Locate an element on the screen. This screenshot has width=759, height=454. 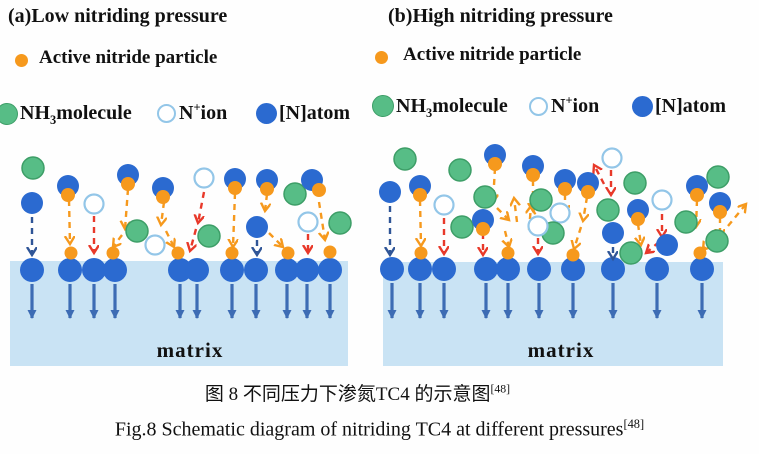
legend-active-label-b: Active nitride particle is located at coordinates (492, 54).